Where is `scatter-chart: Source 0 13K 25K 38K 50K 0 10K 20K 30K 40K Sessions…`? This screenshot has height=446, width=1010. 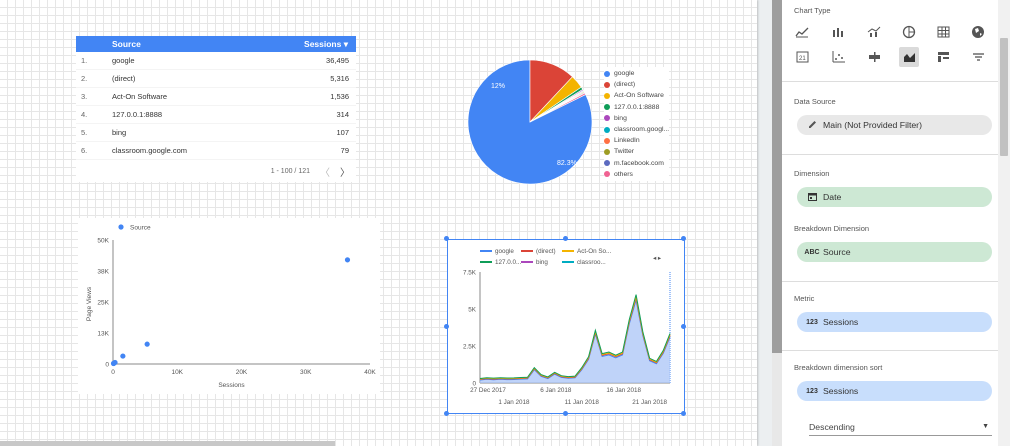 scatter-chart: Source 0 13K 25K 38K 50K 0 10K 20K 30K 40K Sessions… is located at coordinates (229, 306).